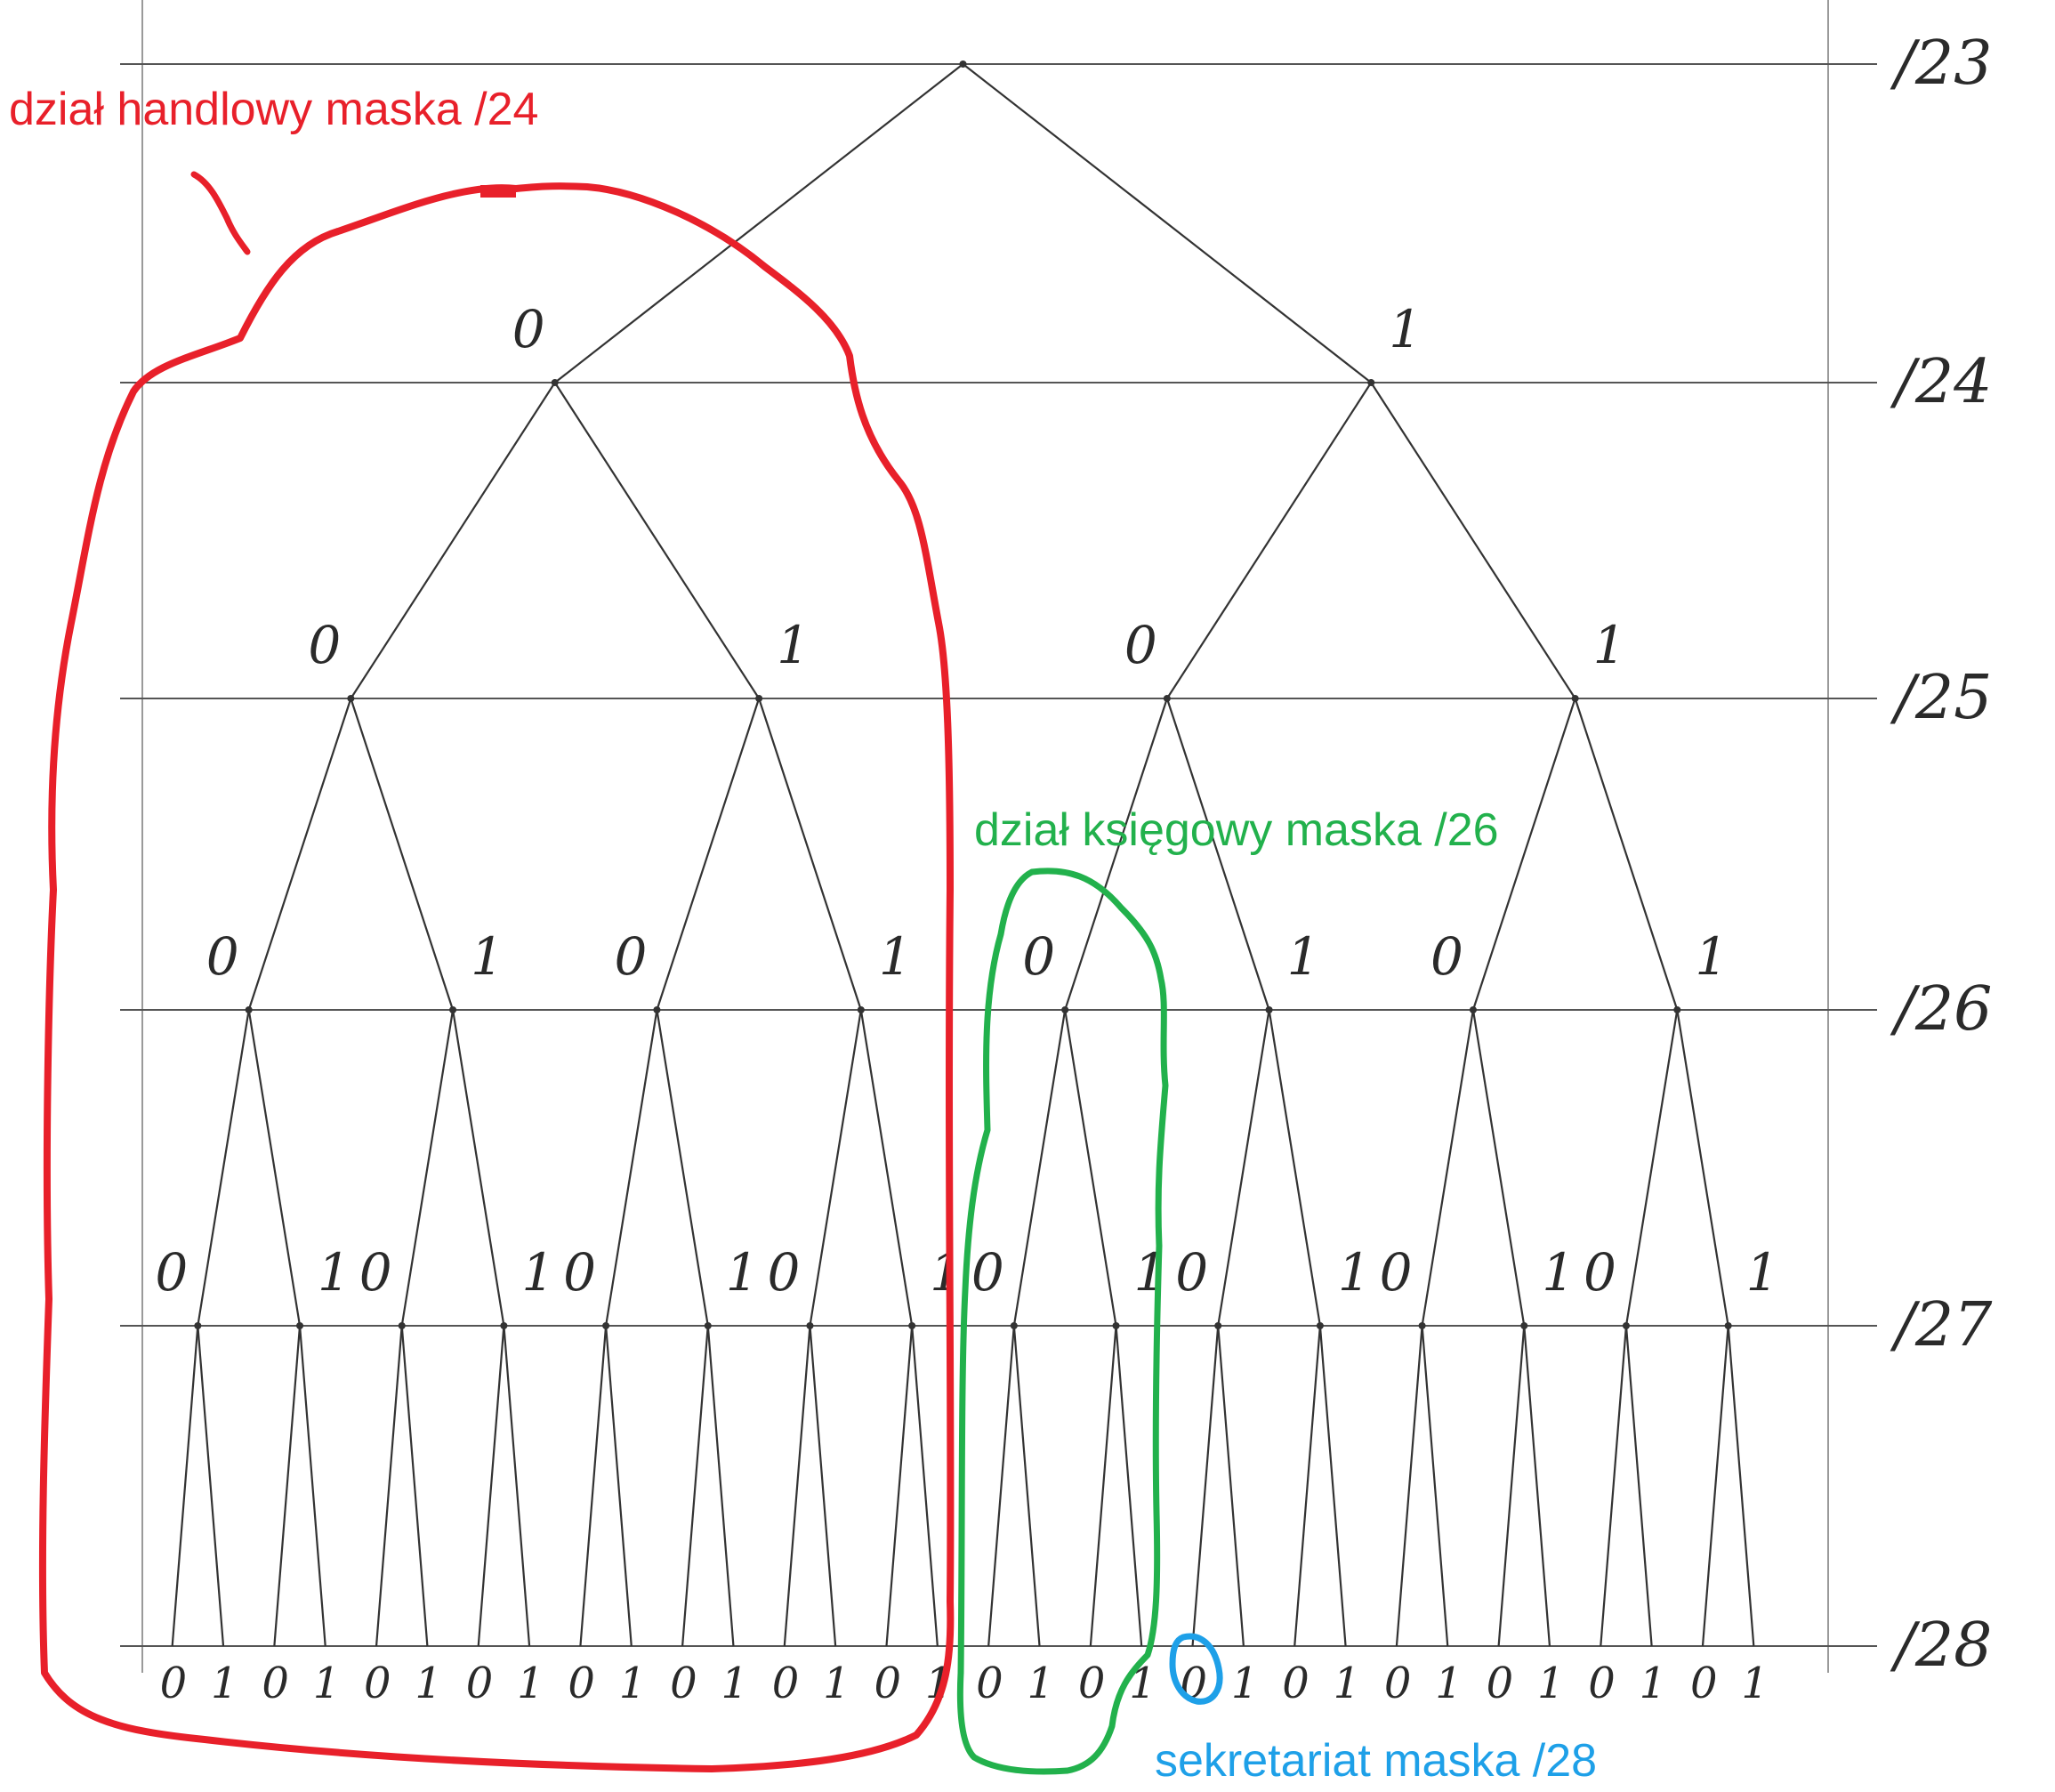 The width and height of the screenshot is (2055, 1792). Describe the element at coordinates (220, 213) in the screenshot. I see `handlowy-pointer` at that location.